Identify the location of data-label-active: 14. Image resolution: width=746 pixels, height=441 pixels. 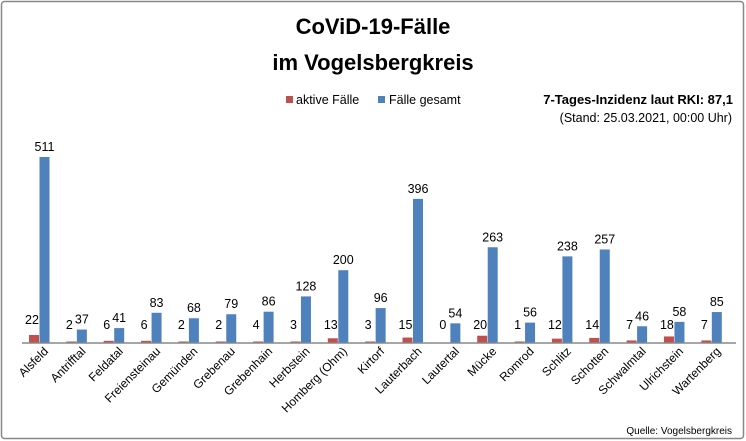
(592, 325).